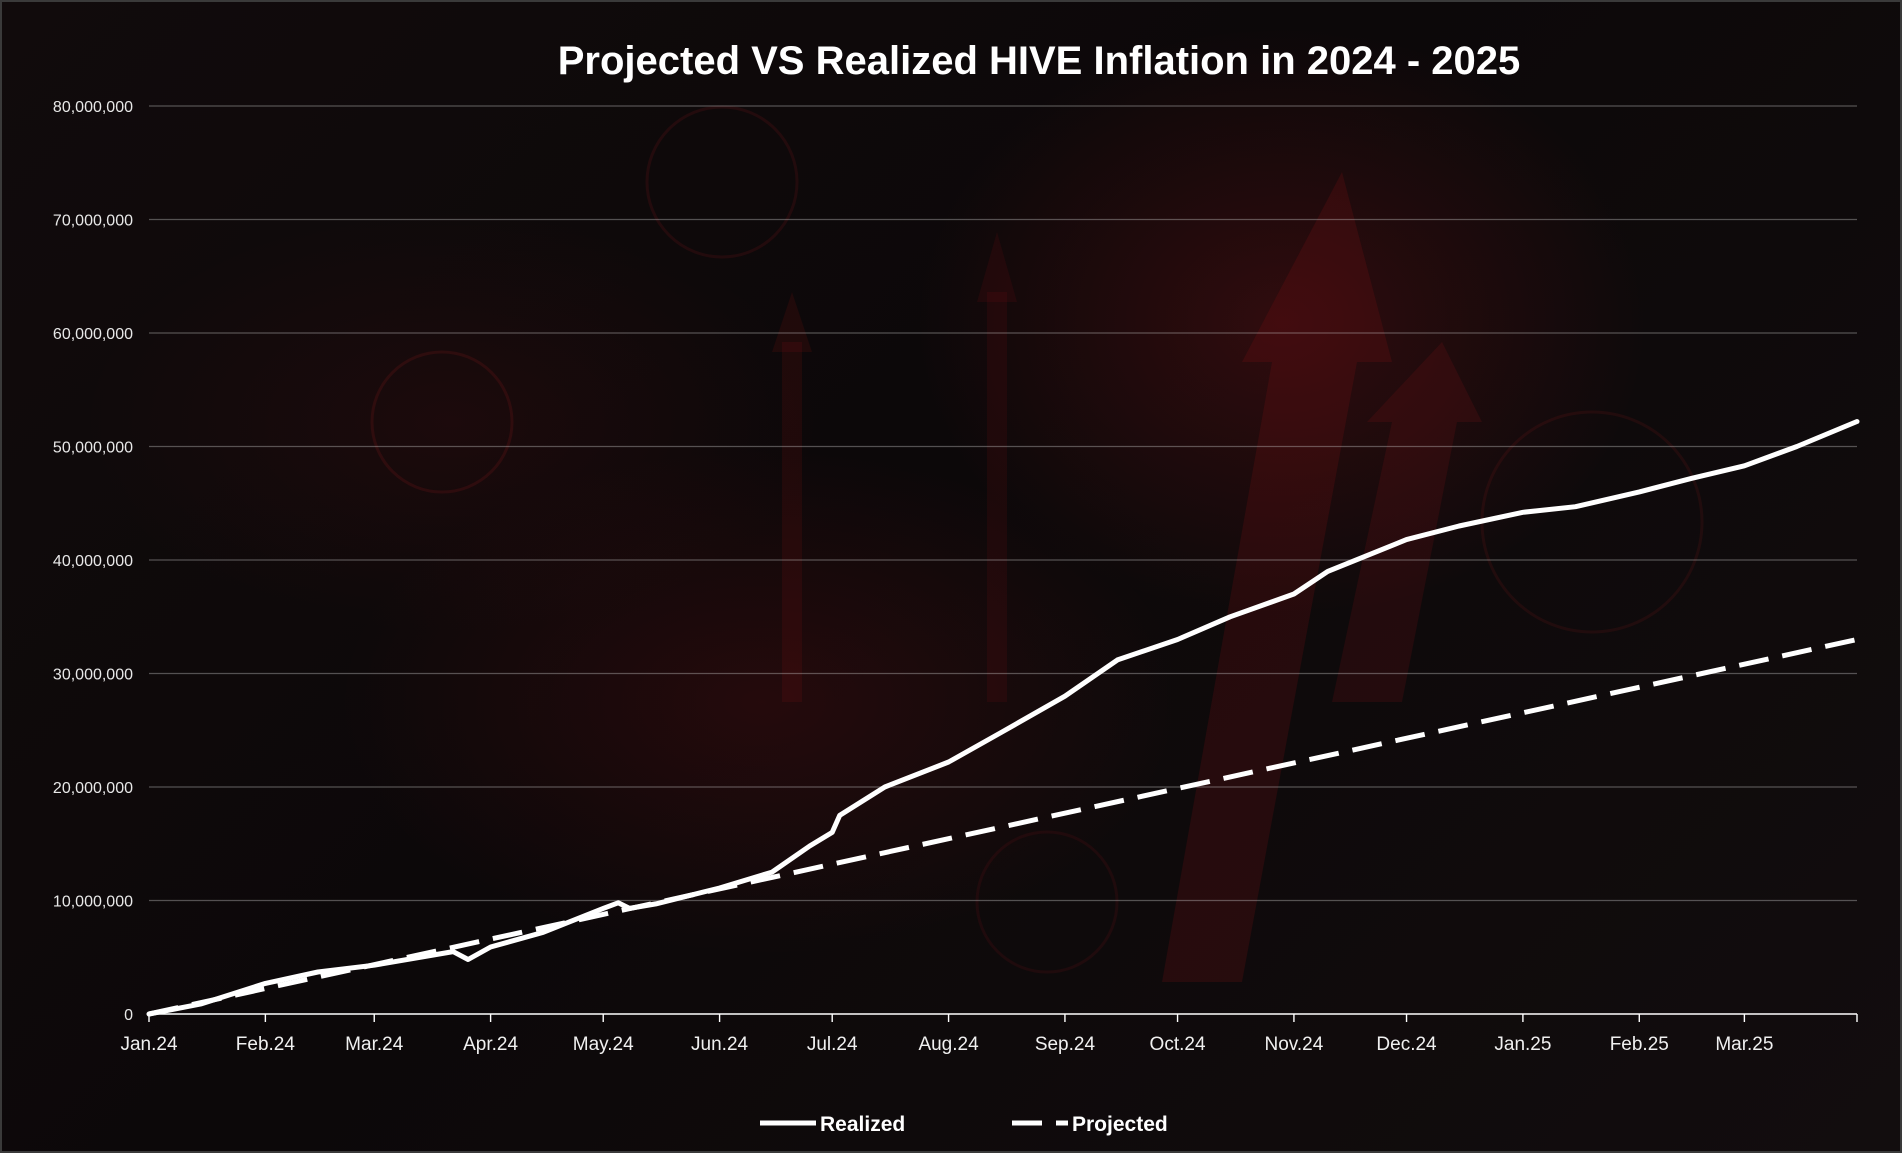  What do you see at coordinates (266, 1044) in the screenshot?
I see `x-tick-label: Feb.24` at bounding box center [266, 1044].